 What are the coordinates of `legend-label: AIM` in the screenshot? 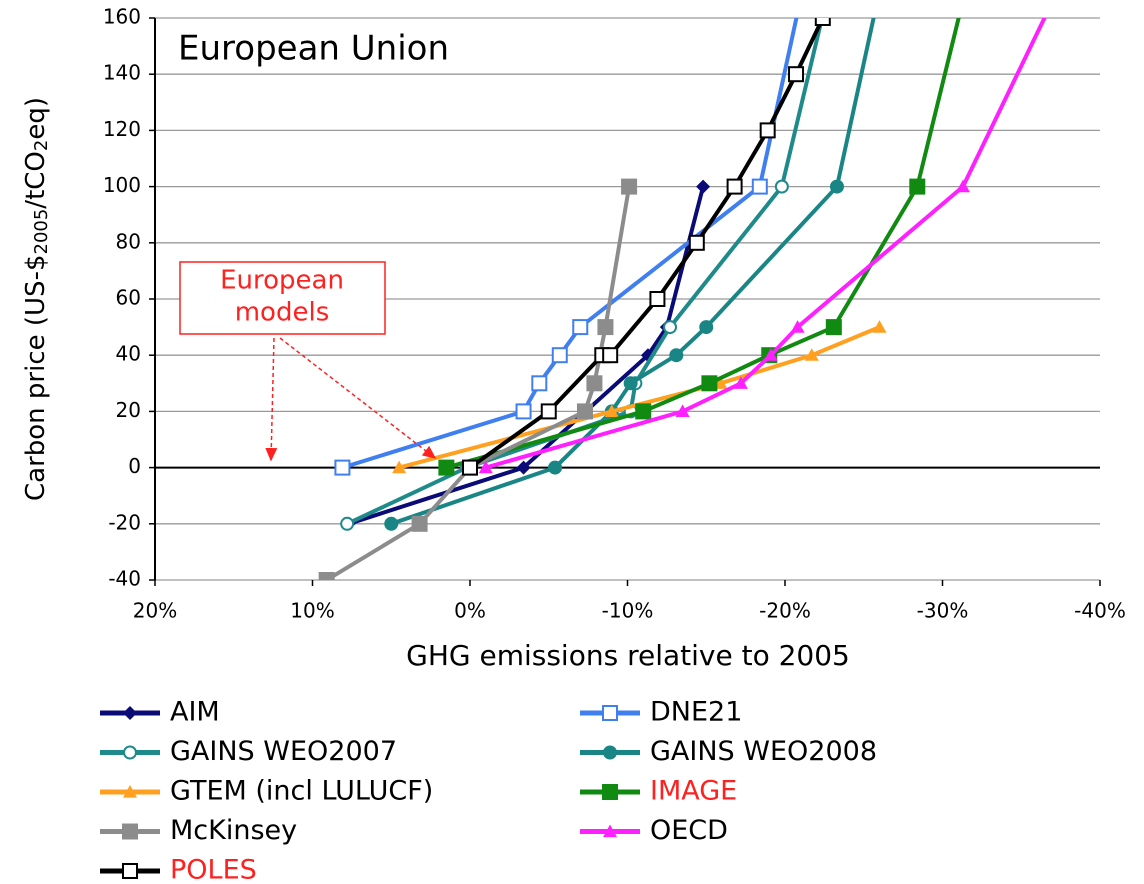 It's located at (195, 712).